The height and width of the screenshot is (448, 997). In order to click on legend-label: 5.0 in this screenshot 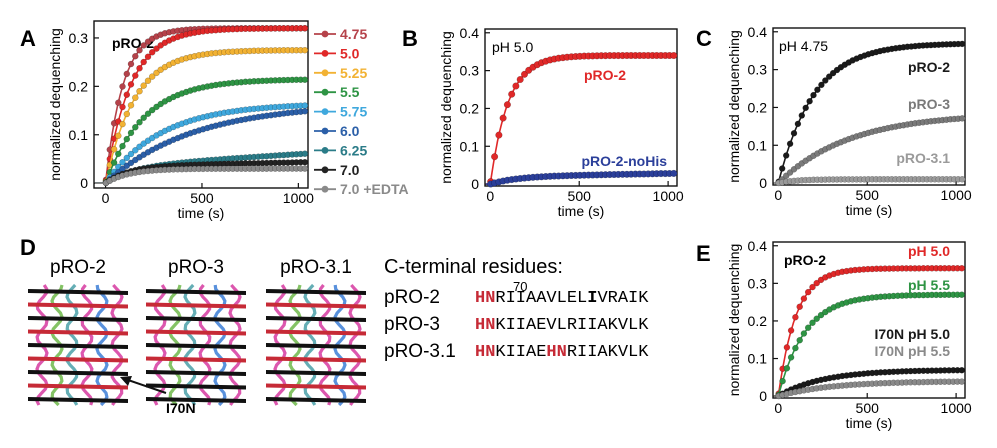, I will do `click(350, 53)`.